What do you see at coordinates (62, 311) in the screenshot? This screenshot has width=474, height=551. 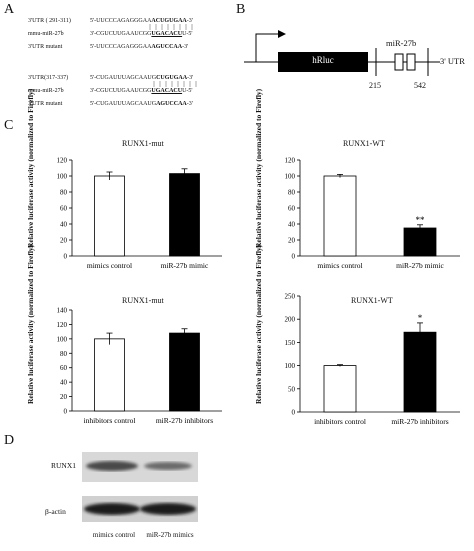 I see `y-tick-label: 140` at bounding box center [62, 311].